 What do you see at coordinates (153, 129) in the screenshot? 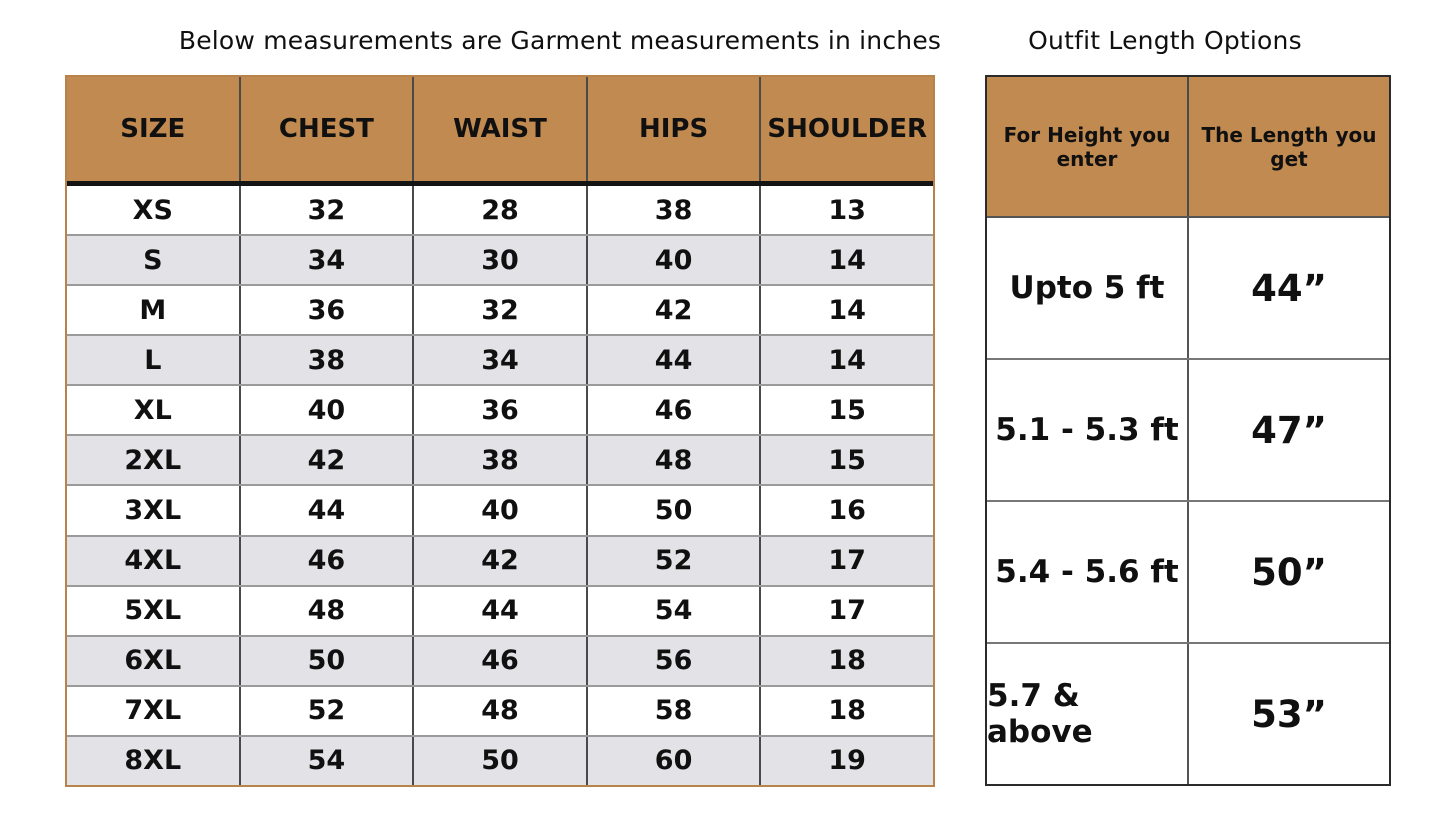
I see `column-header-size: SIZE` at bounding box center [153, 129].